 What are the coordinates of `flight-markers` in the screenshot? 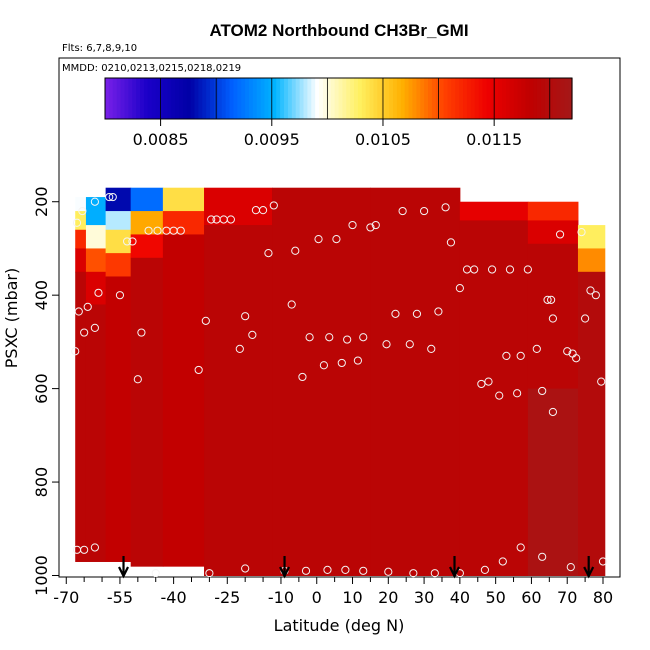 It's located at (356, 567).